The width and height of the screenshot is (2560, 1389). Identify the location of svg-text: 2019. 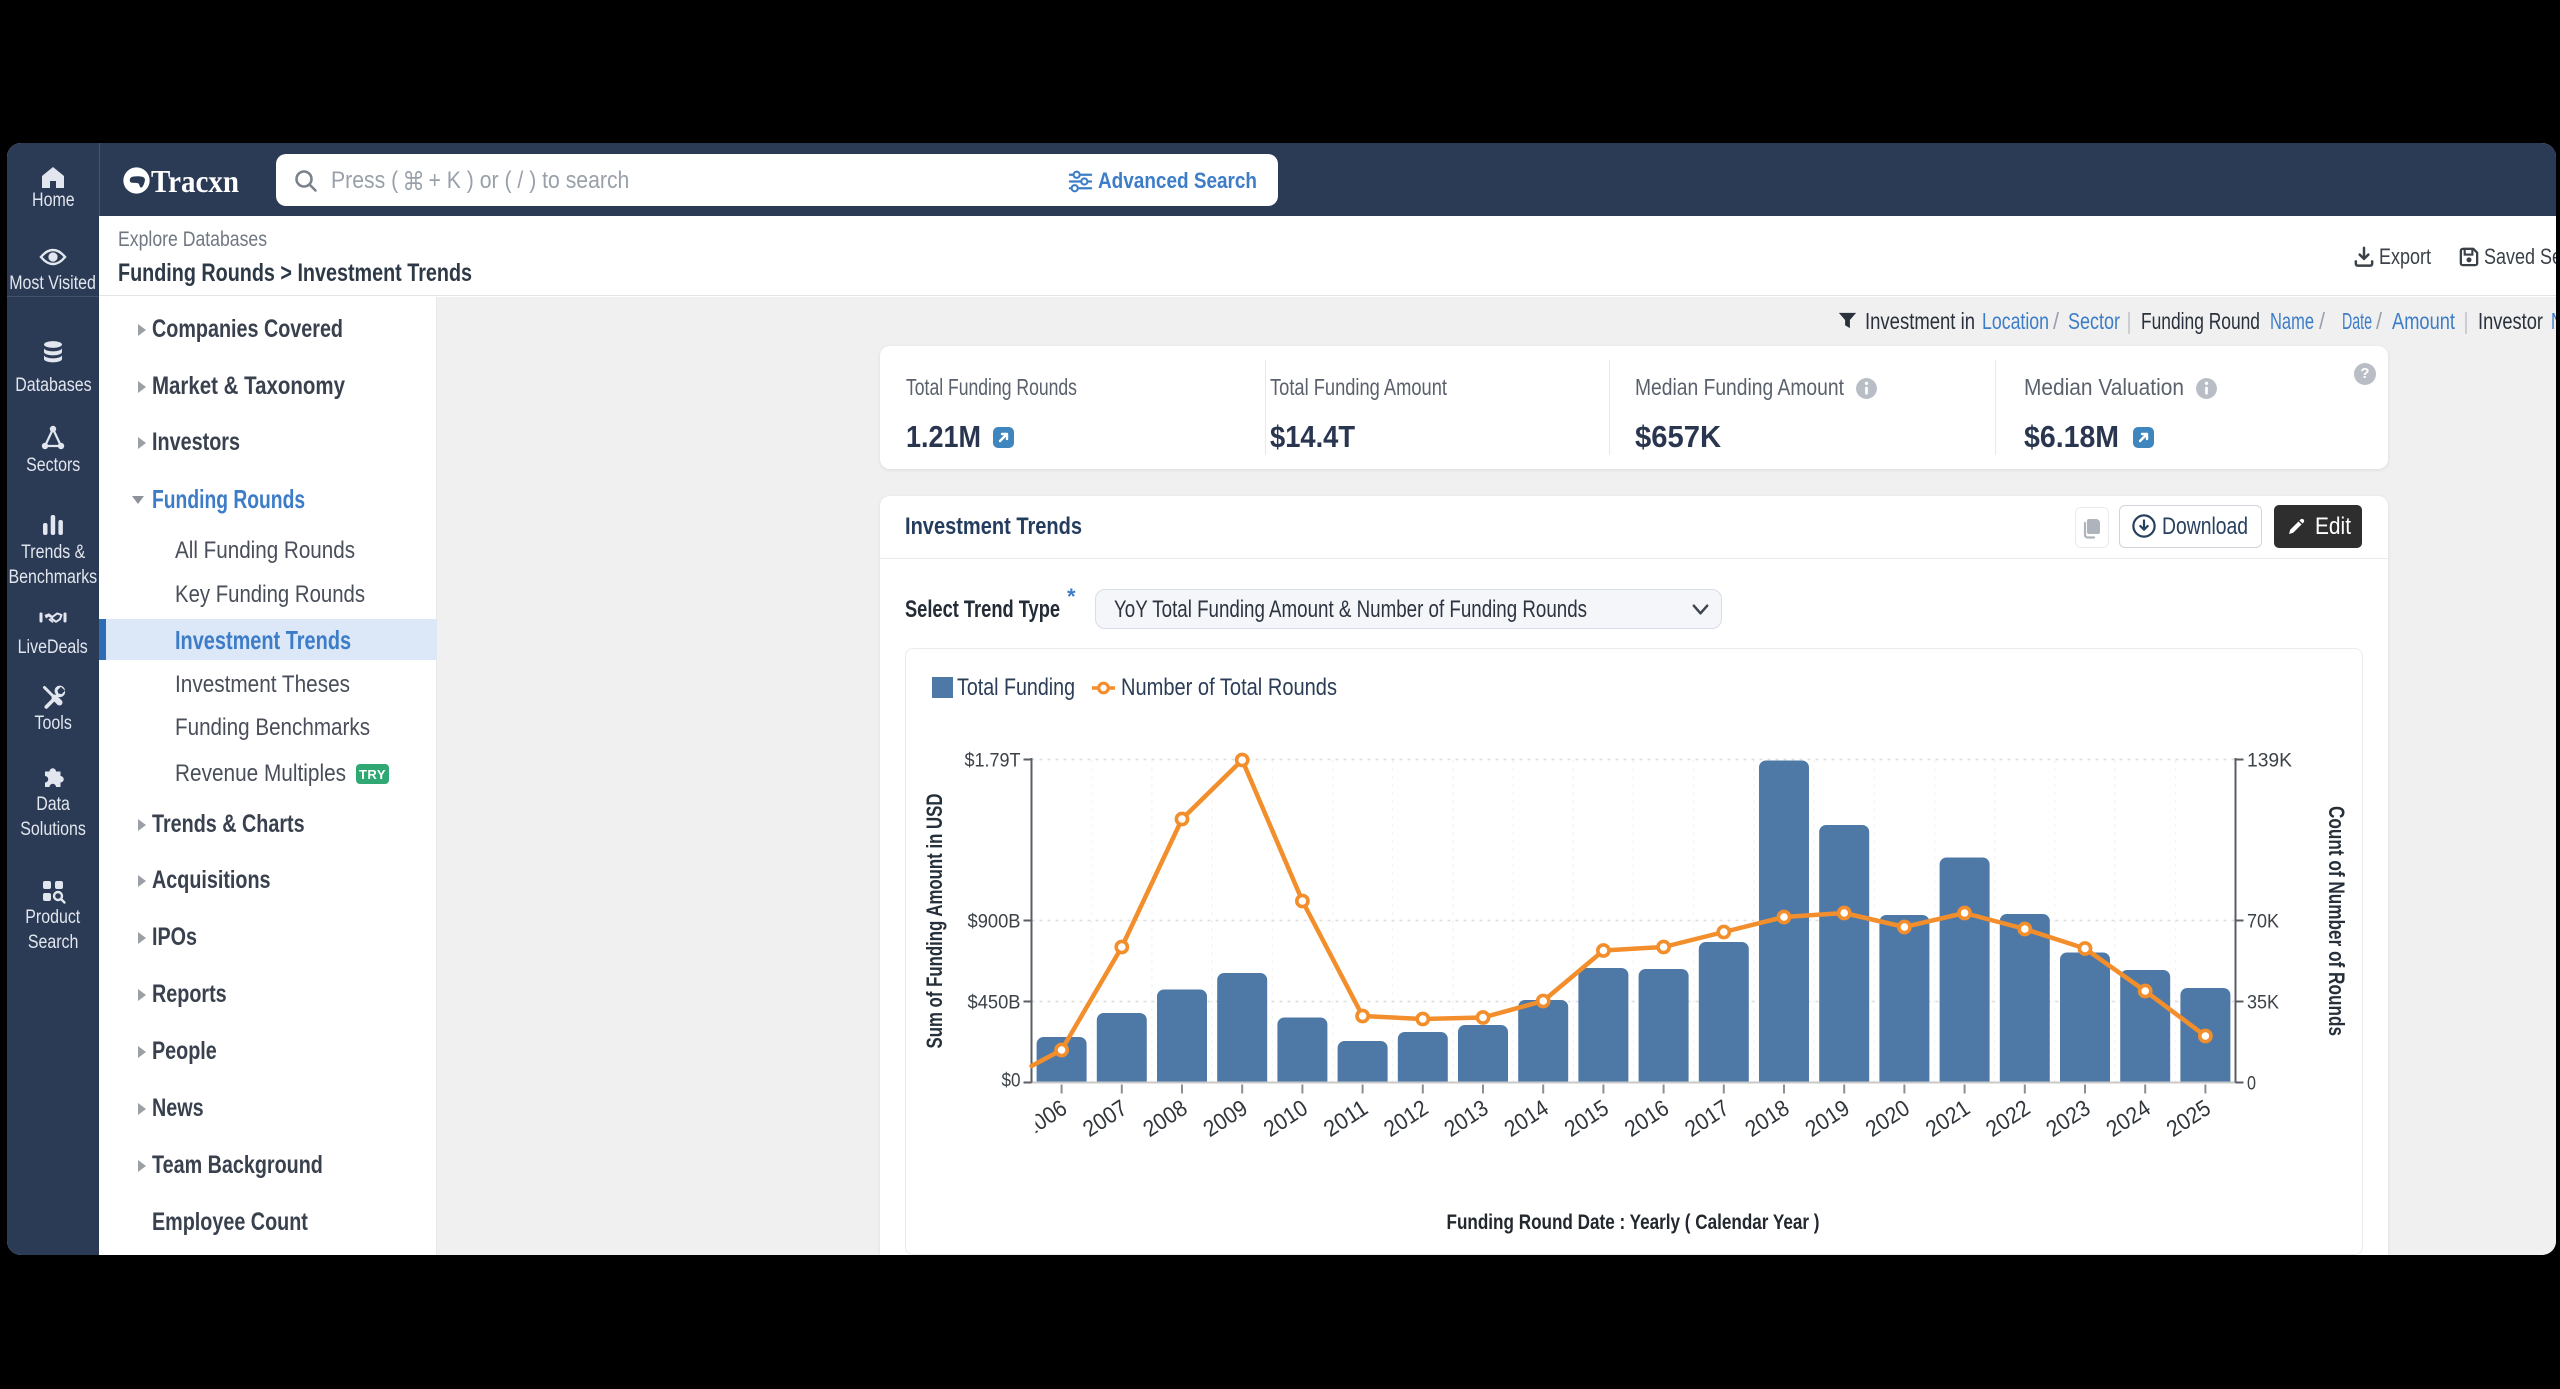
(1827, 1117).